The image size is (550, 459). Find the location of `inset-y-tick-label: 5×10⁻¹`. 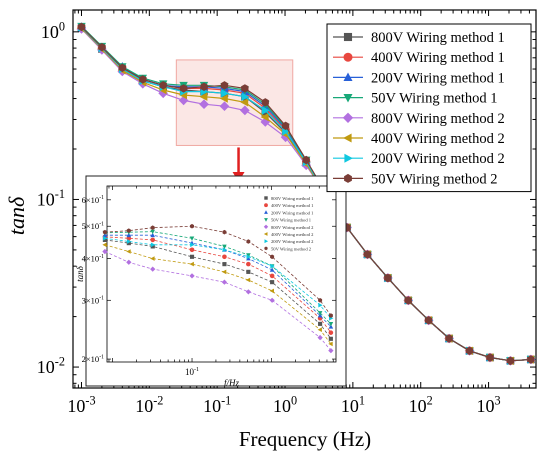

inset-y-tick-label: 5×10⁻¹ is located at coordinates (93, 226).